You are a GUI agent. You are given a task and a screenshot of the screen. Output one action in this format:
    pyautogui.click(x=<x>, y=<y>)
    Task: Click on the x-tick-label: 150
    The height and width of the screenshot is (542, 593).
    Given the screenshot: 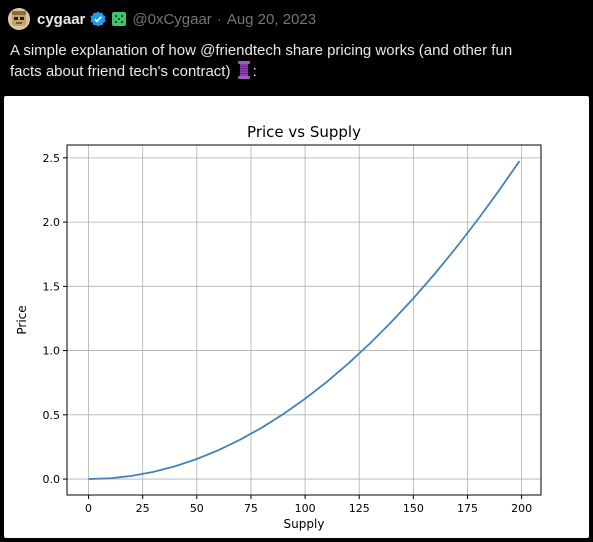 What is the action you would take?
    pyautogui.click(x=413, y=508)
    